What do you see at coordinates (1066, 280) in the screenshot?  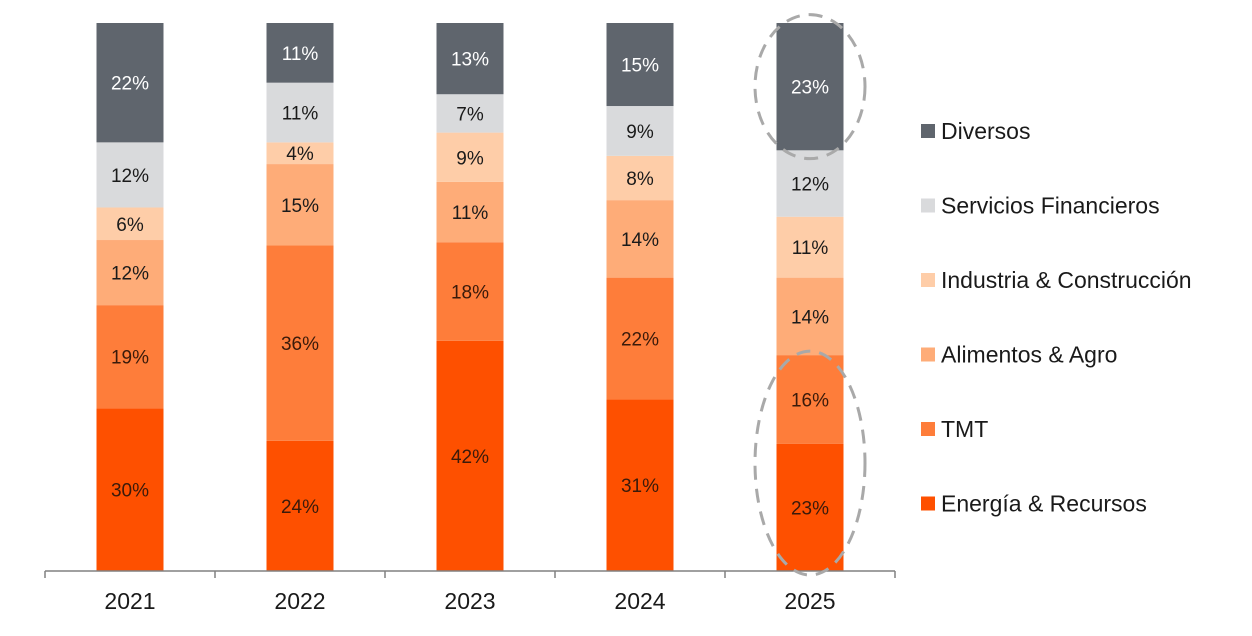 I see `legend-label-industria-and-construccion: Industria & Construcción` at bounding box center [1066, 280].